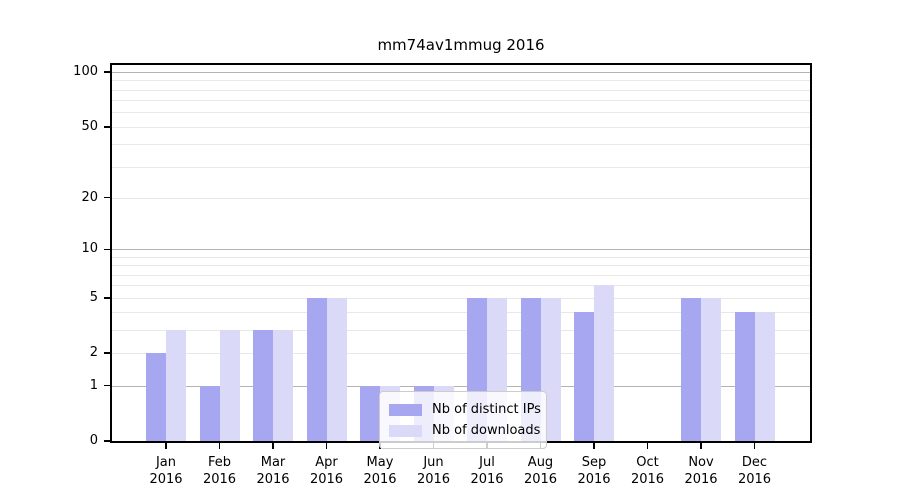 Image resolution: width=900 pixels, height=500 pixels. I want to click on bar-downloads-apr, so click(336, 369).